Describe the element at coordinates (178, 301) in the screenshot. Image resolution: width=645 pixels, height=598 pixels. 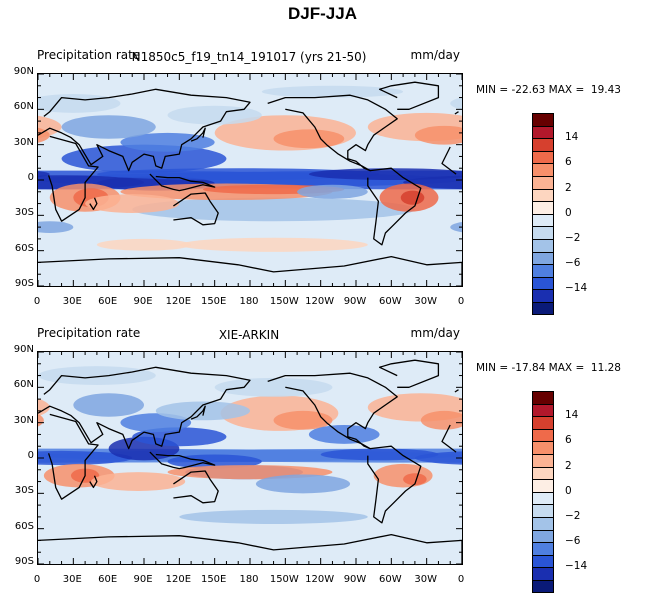
I see `lon-tick-label: 120E` at that location.